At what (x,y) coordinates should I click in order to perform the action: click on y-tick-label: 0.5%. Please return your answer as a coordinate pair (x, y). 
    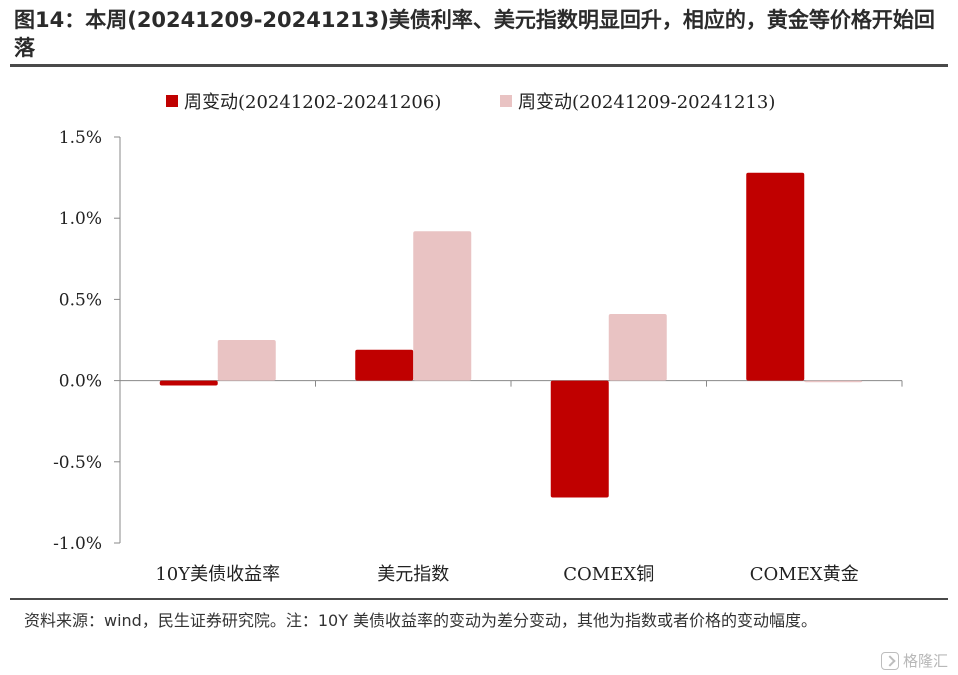
    Looking at the image, I should click on (80, 300).